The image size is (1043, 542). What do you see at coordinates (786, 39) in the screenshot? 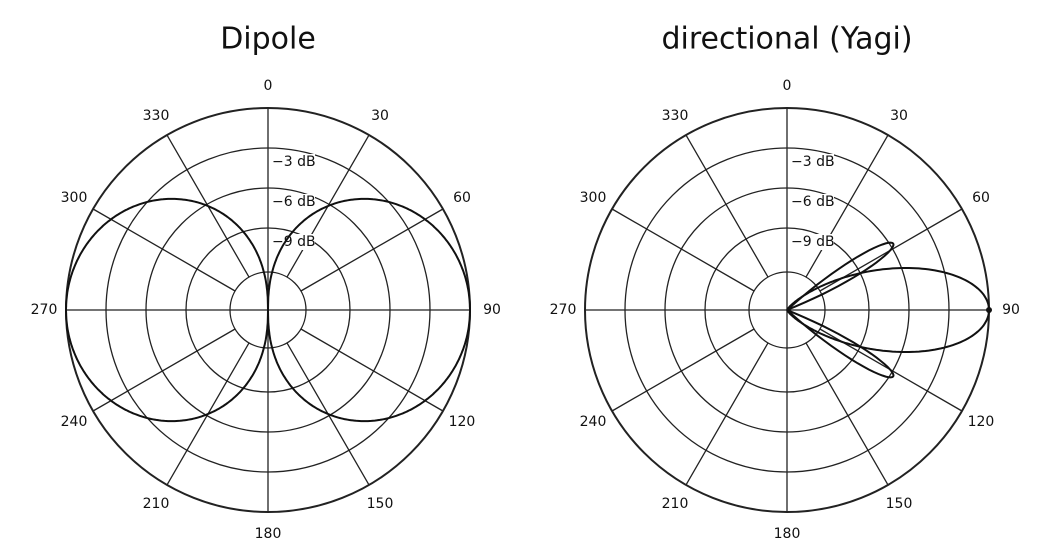
I see `diagram-title: directional (Yagi)` at bounding box center [786, 39].